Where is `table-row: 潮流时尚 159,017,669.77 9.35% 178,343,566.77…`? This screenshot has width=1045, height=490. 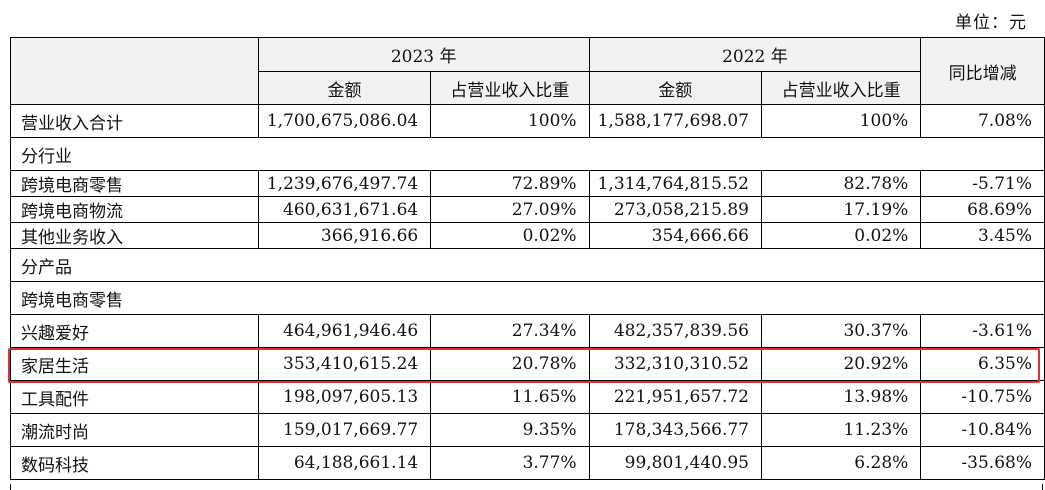
table-row: 潮流时尚 159,017,669.77 9.35% 178,343,566.77… is located at coordinates (527, 430).